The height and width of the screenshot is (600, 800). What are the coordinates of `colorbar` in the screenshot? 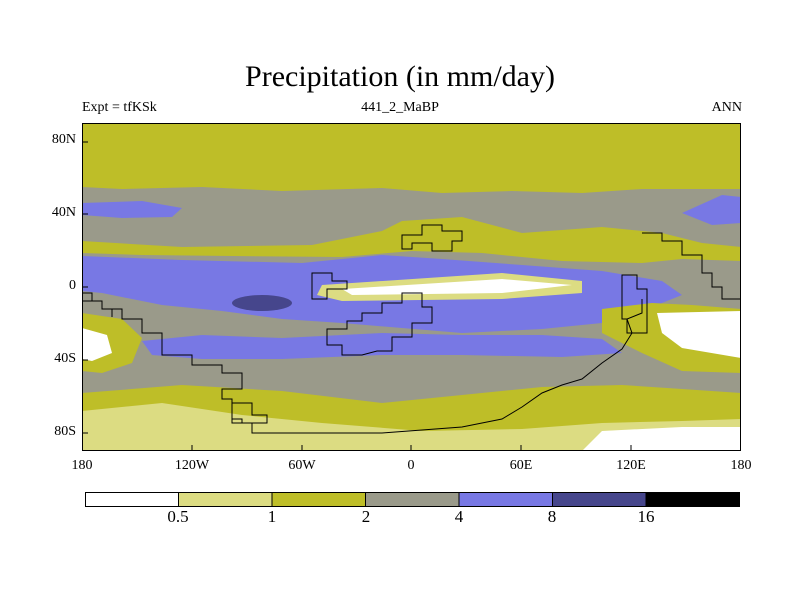 It's located at (412, 499).